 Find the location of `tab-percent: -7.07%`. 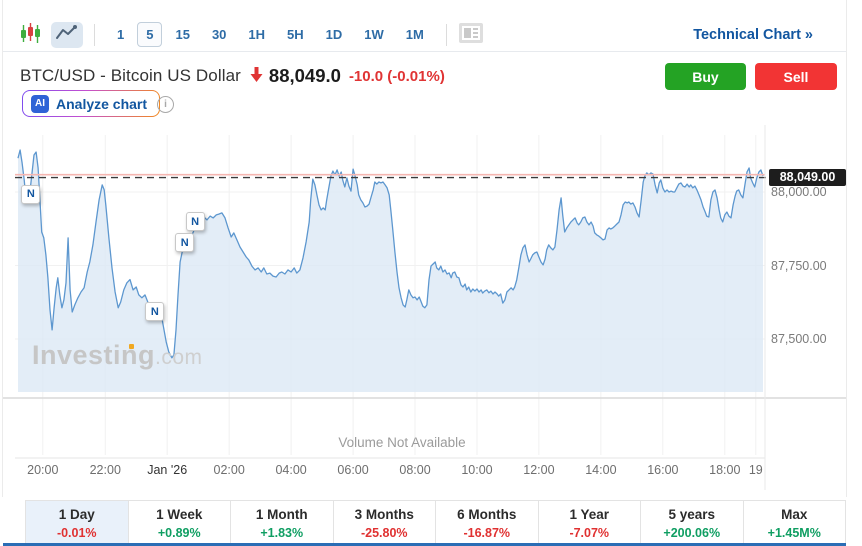

tab-percent: -7.07% is located at coordinates (589, 533).